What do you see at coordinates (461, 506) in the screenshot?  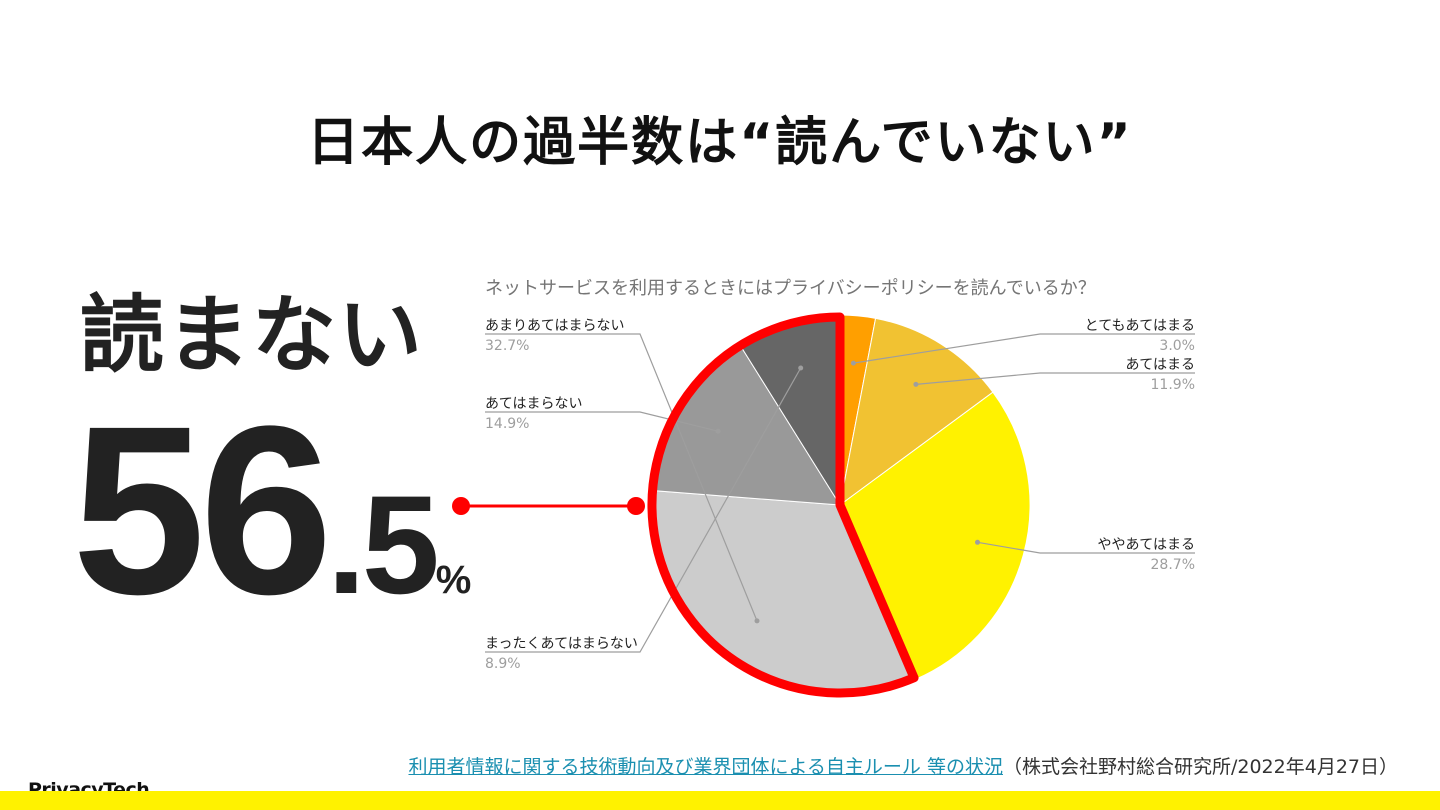 I see `connector-start-dot` at bounding box center [461, 506].